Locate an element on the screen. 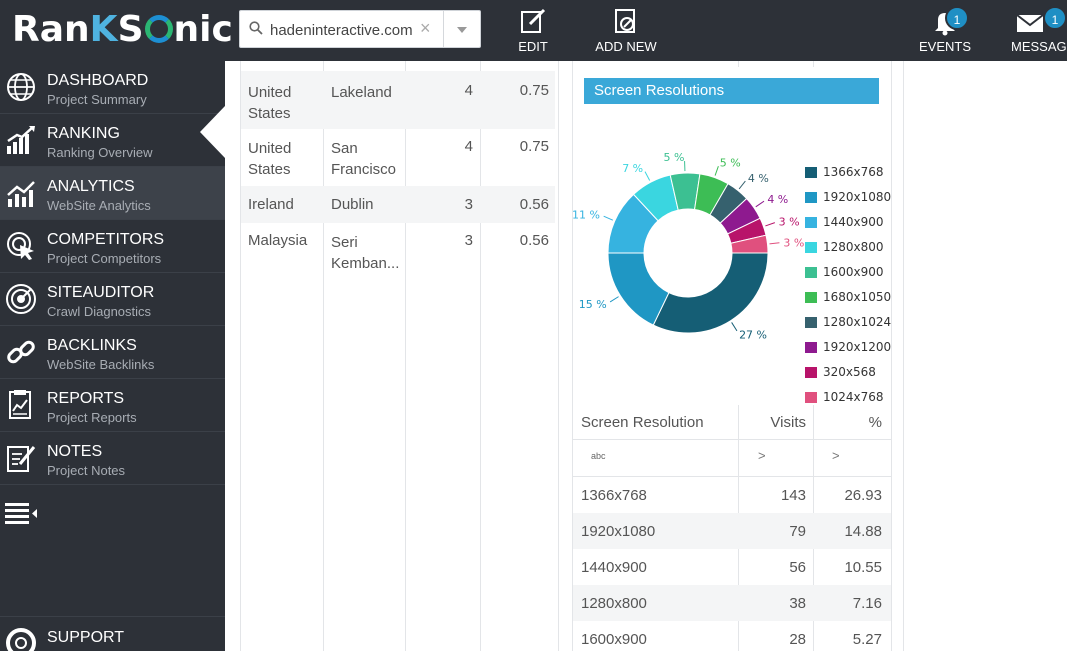 This screenshot has height=651, width=1067. legend-label: 1920x1080 is located at coordinates (857, 197).